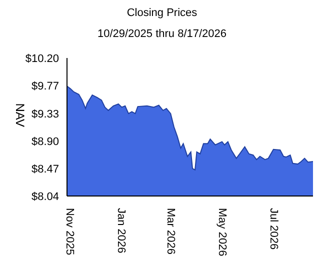 This screenshot has height=267, width=324. Describe the element at coordinates (45, 86) in the screenshot. I see `y-tick-label: $9.77` at that location.